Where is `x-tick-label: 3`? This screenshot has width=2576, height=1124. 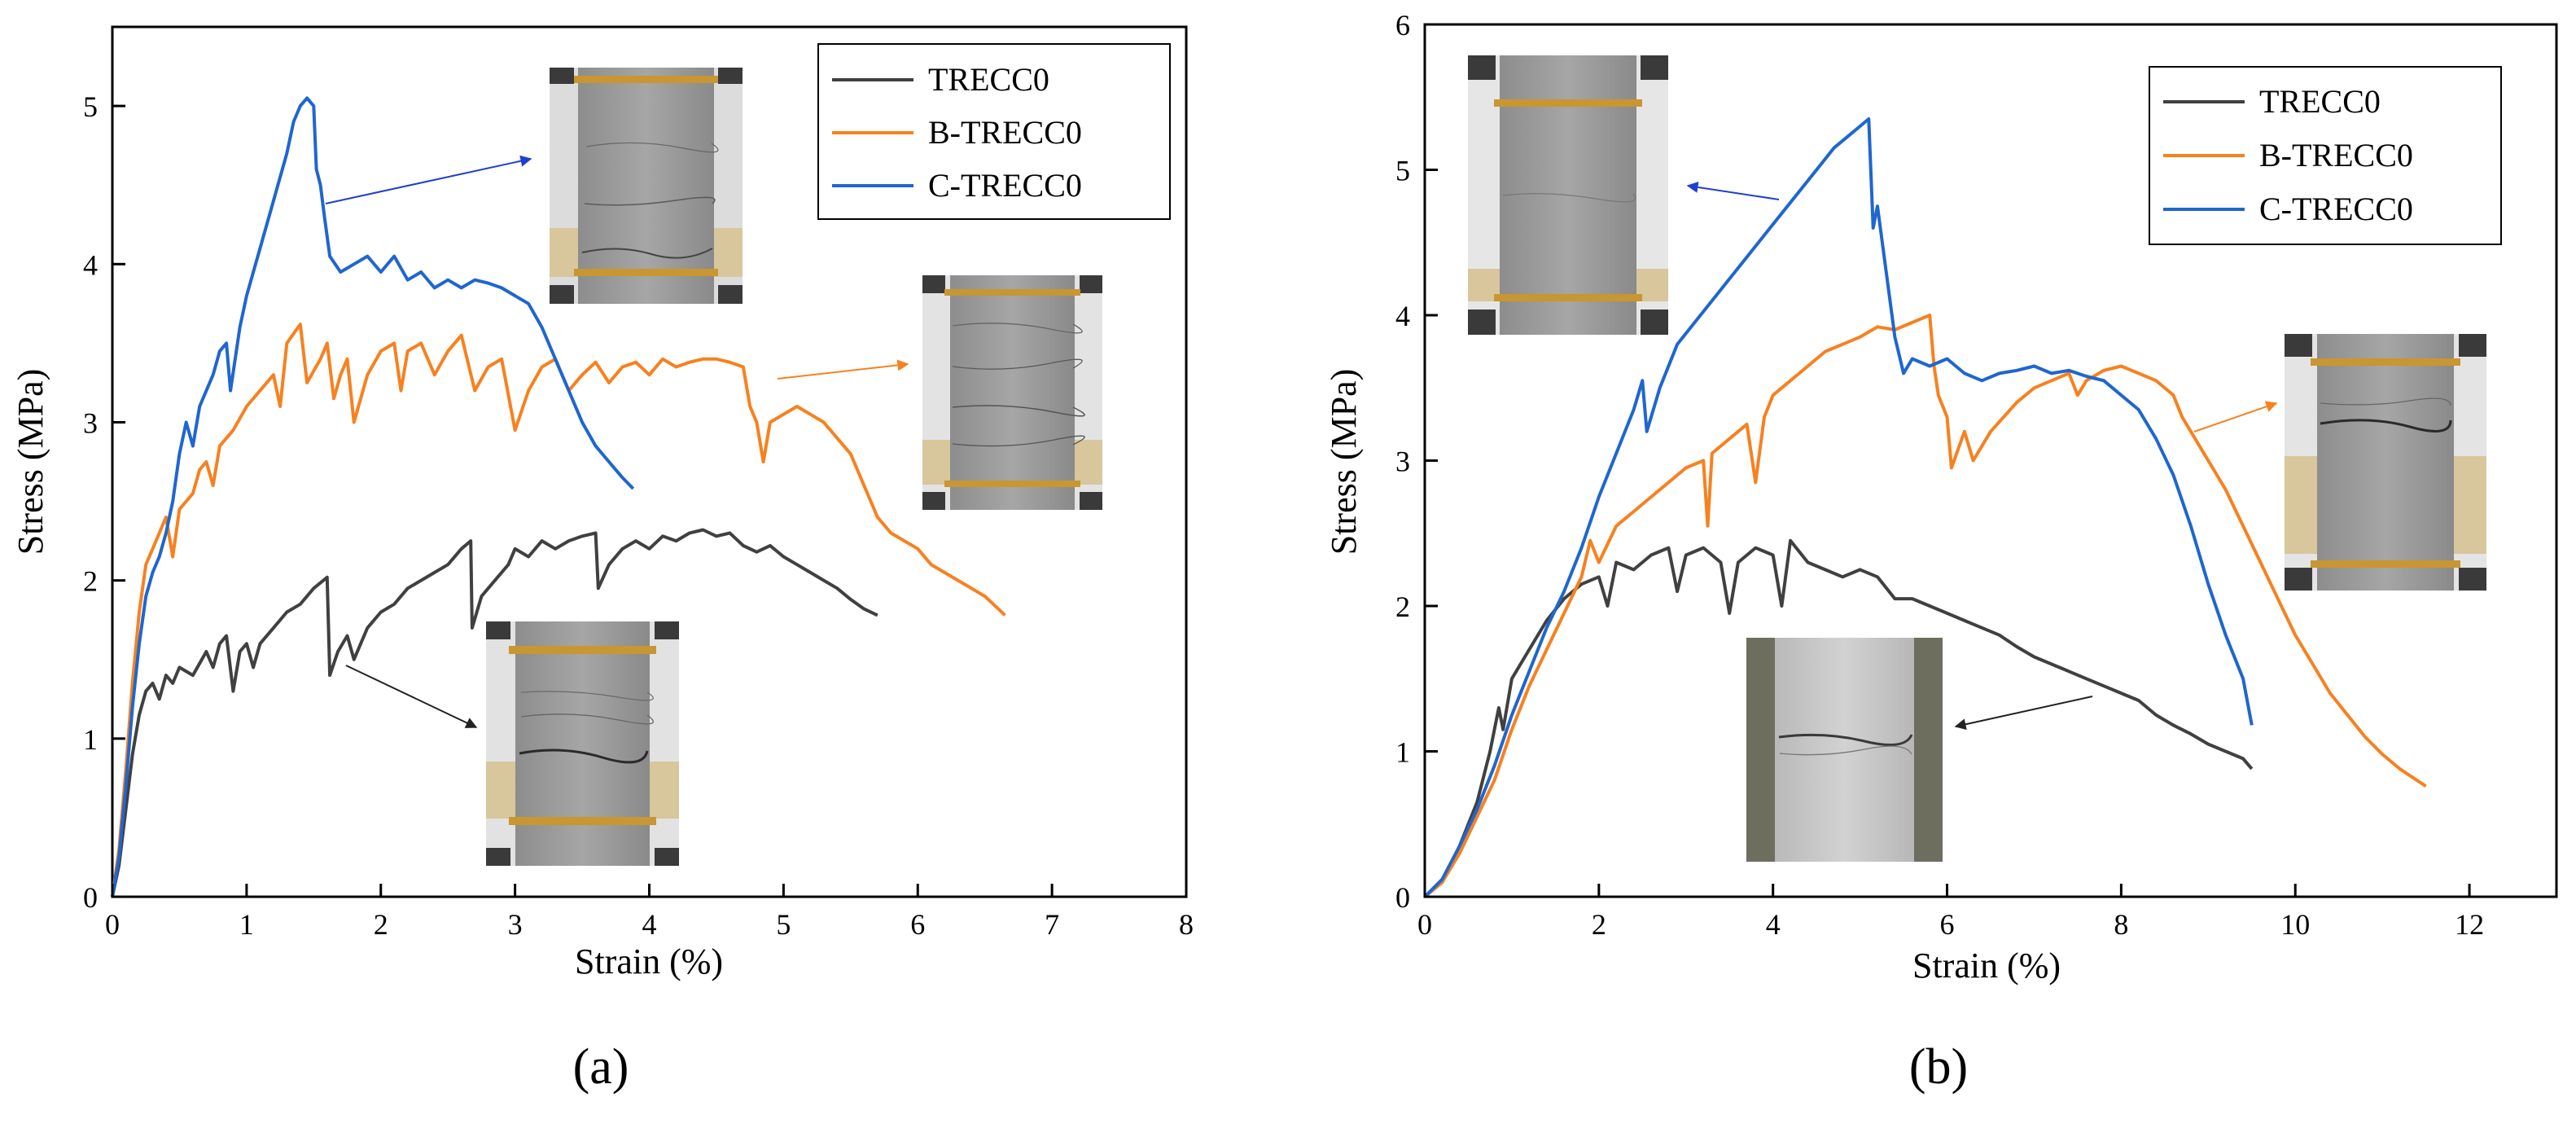
x-tick-label: 3 is located at coordinates (515, 924).